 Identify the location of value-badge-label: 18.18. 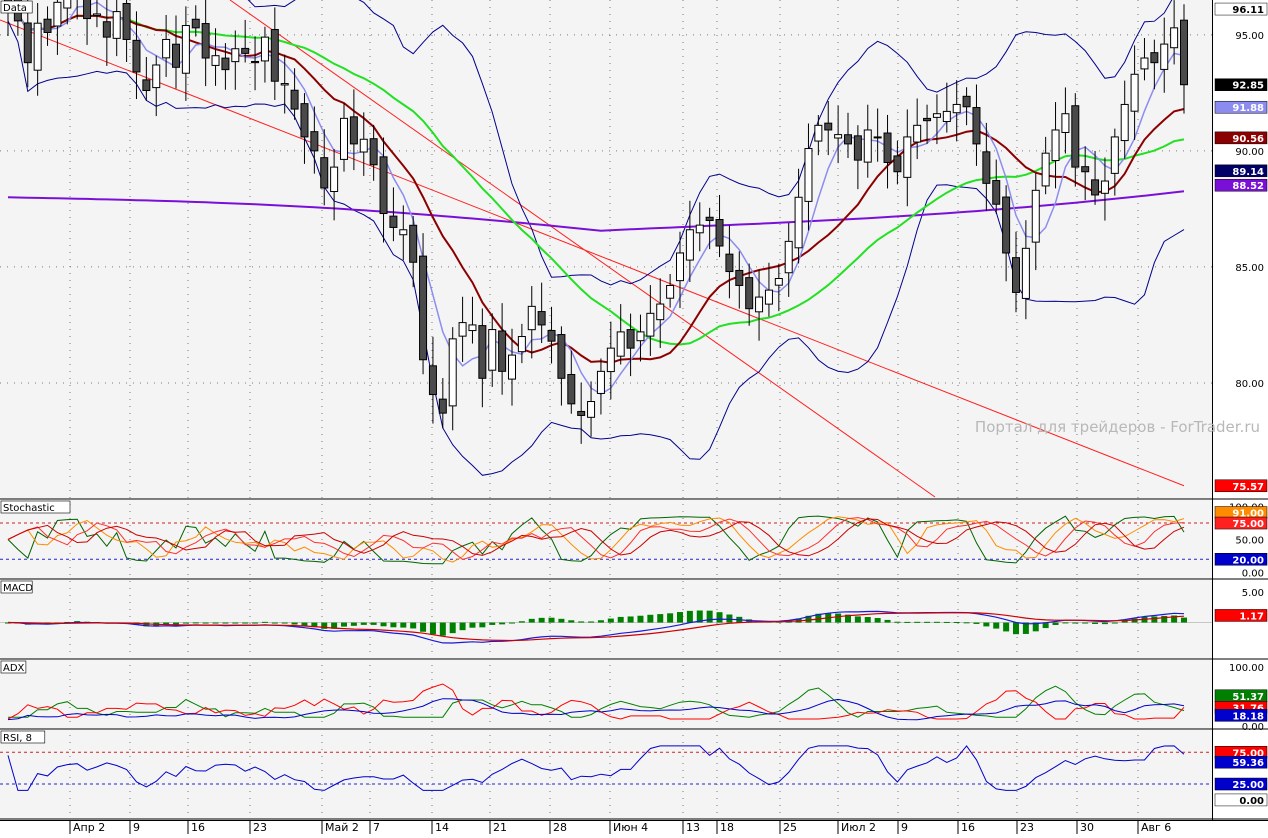
(1248, 716).